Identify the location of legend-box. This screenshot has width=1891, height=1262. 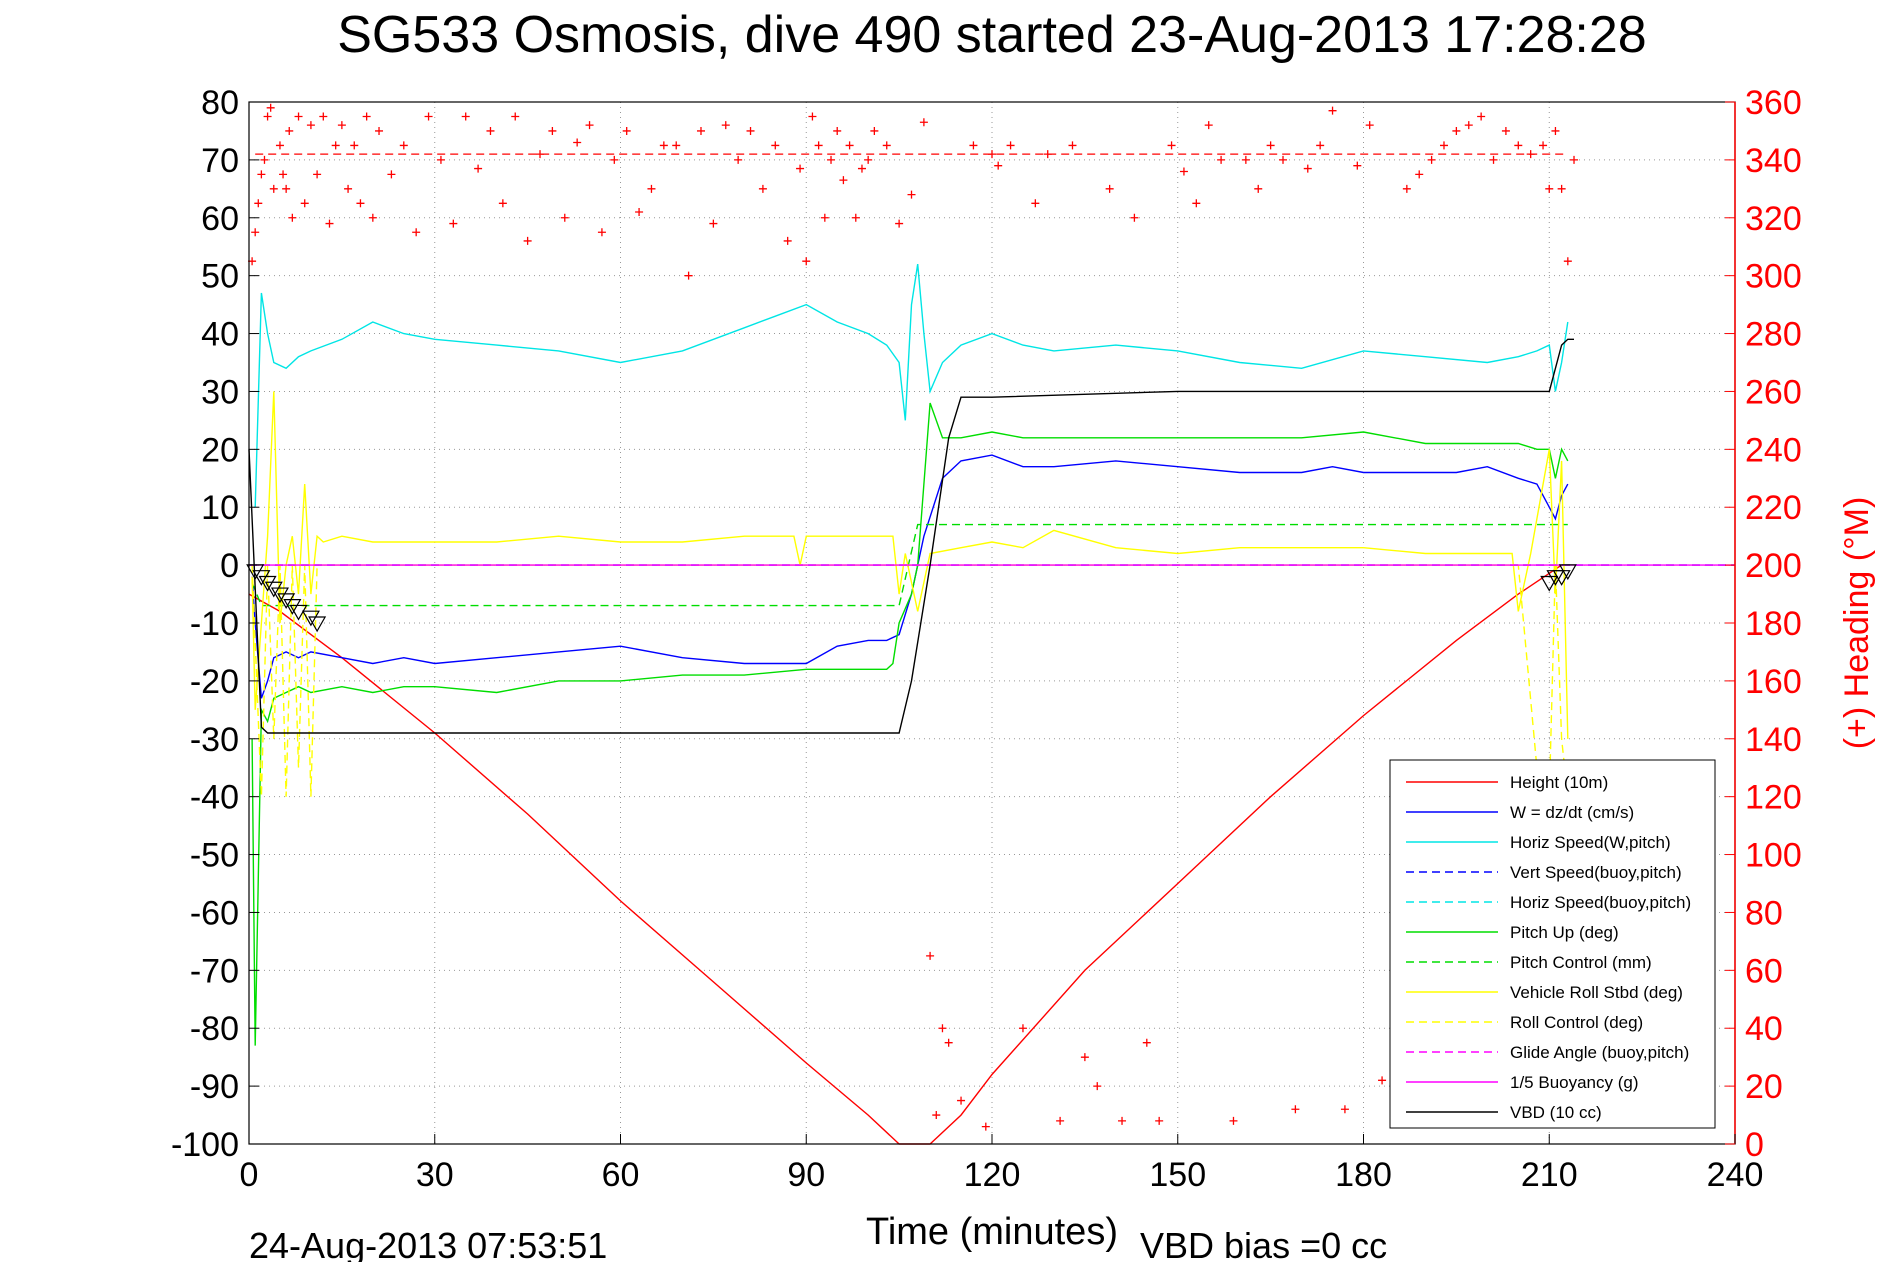
(1552, 944).